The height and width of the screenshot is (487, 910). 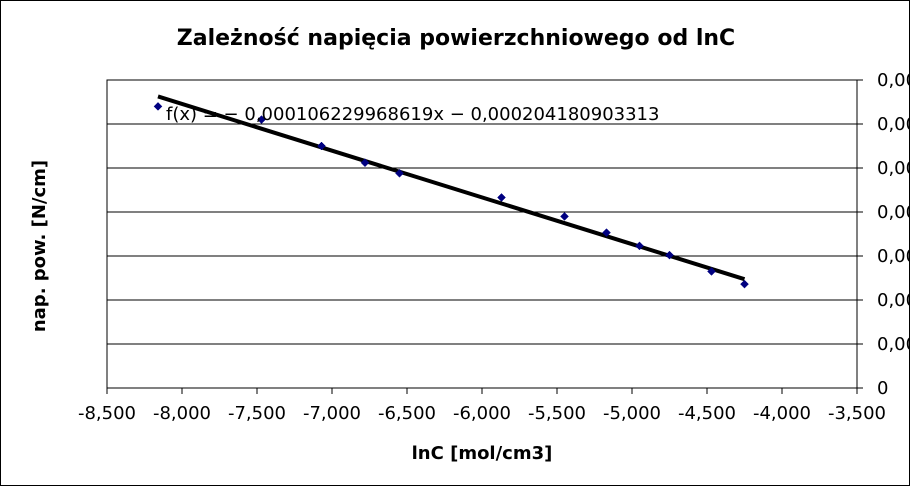 I want to click on x-tick-label: -7,000, so click(x=332, y=413).